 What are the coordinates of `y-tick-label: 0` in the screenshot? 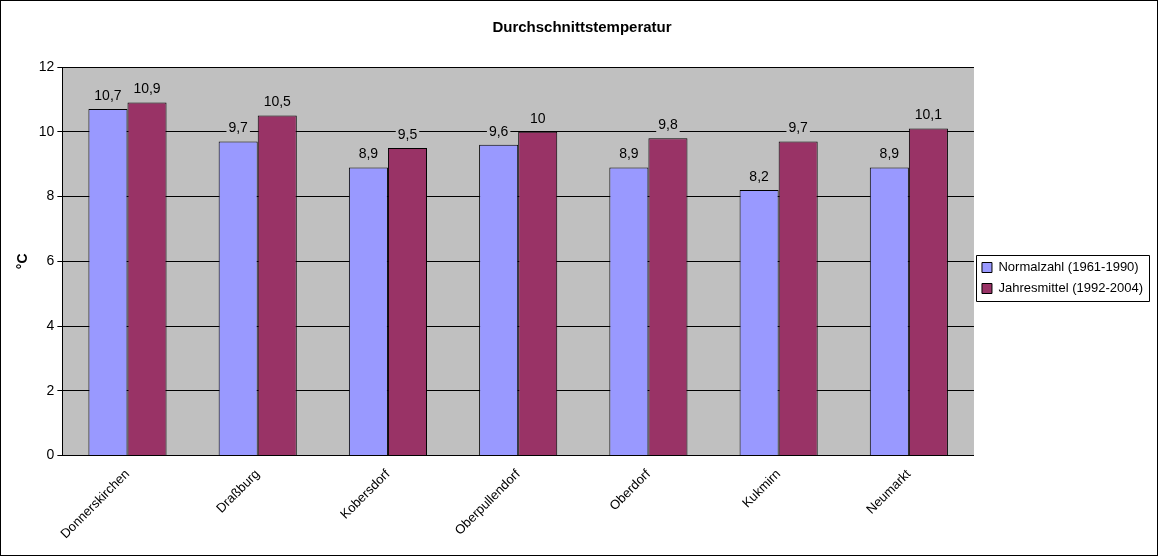 It's located at (50, 454).